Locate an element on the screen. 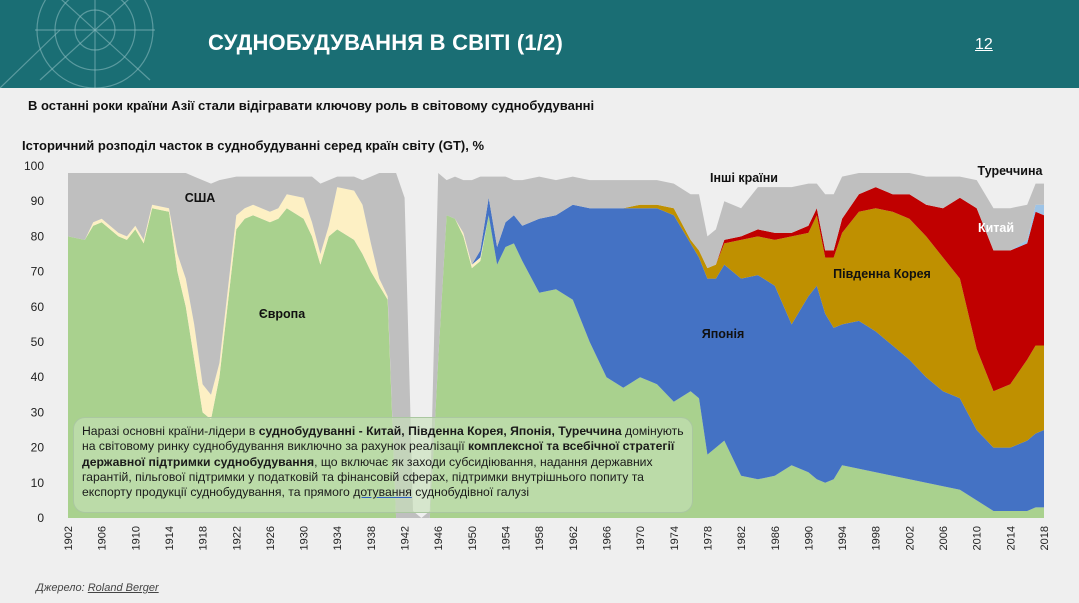 The width and height of the screenshot is (1079, 603). x-tick-label: 1978 is located at coordinates (708, 538).